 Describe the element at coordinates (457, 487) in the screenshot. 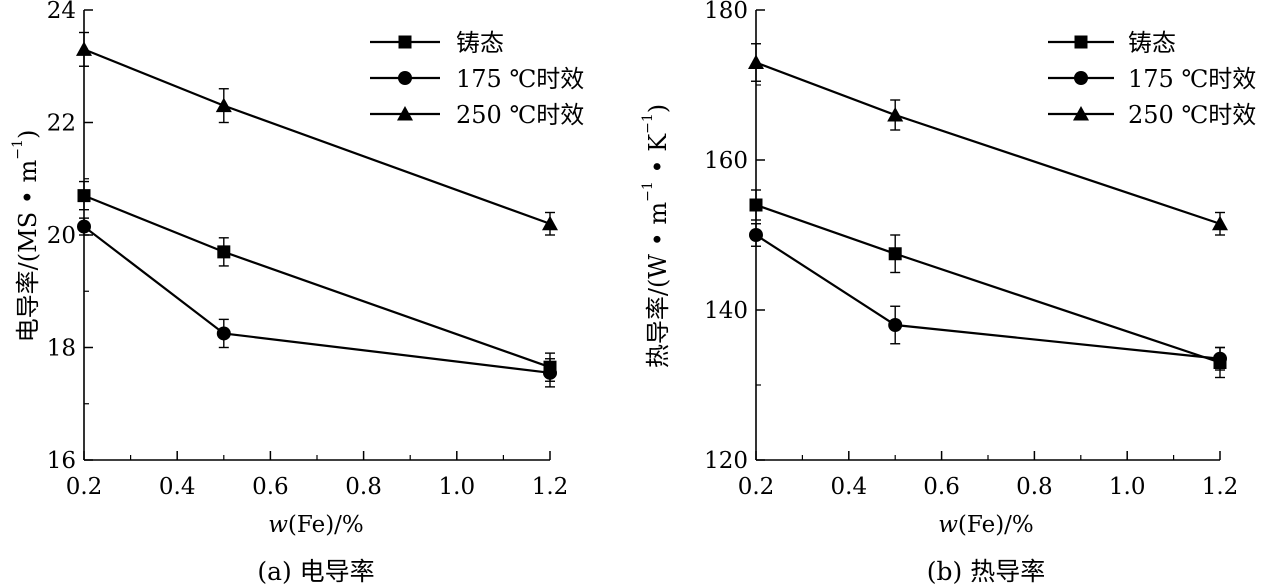

I see `panel-a-x-tick-label: 1.0` at that location.